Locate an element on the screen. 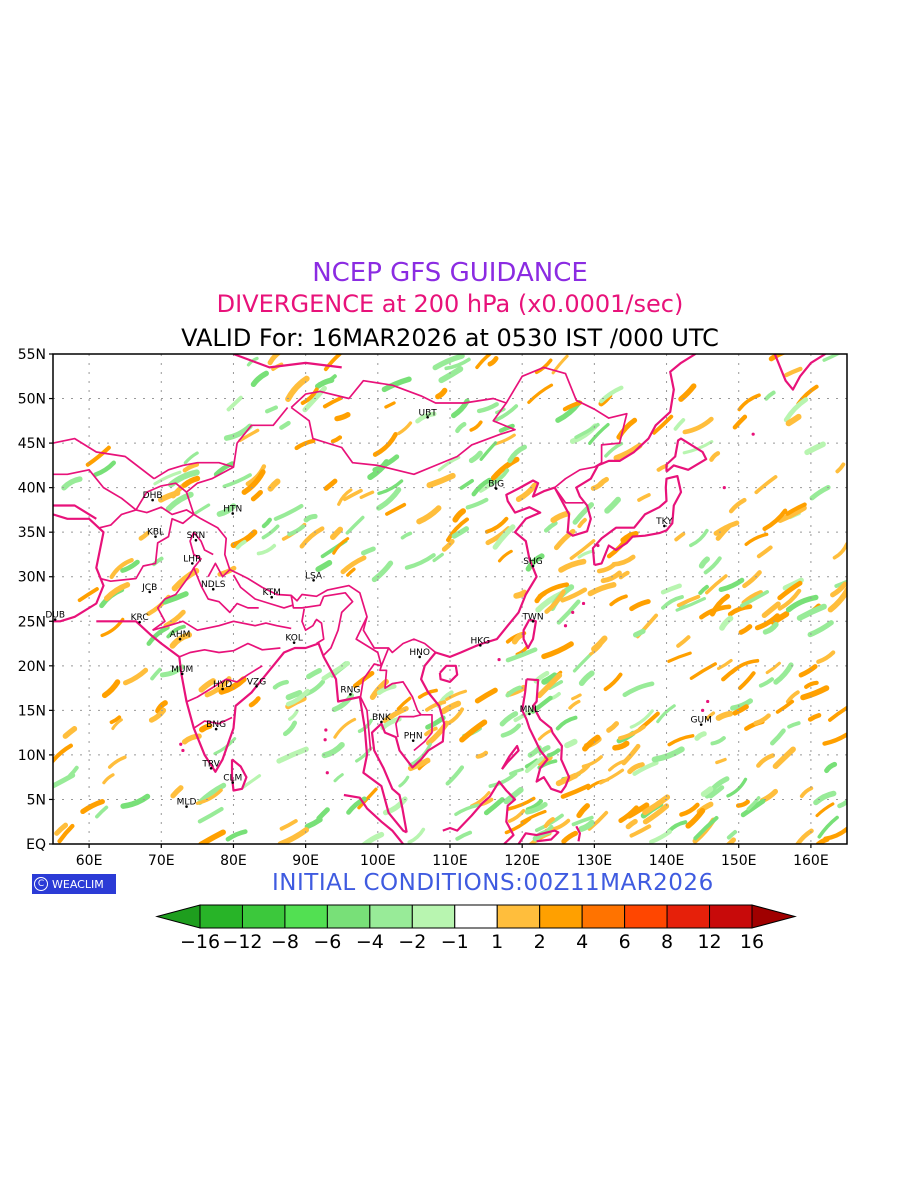  city-label-lhr: LHR is located at coordinates (192, 559).